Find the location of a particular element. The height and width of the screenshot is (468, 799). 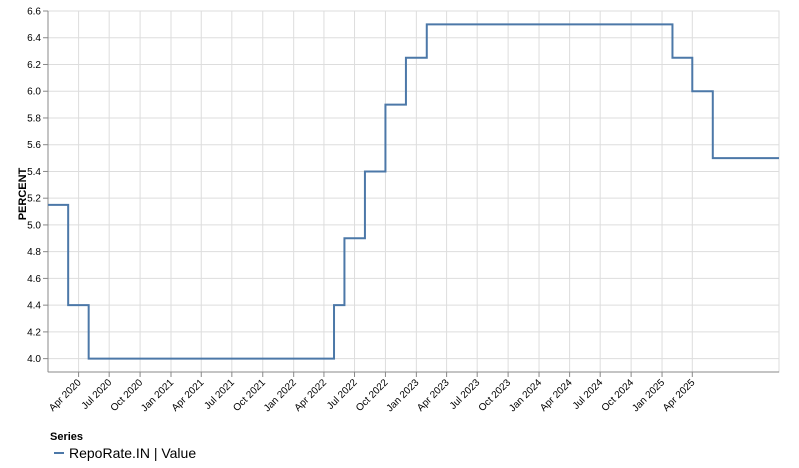

y-tick-label: 4.4 is located at coordinates (34, 306).